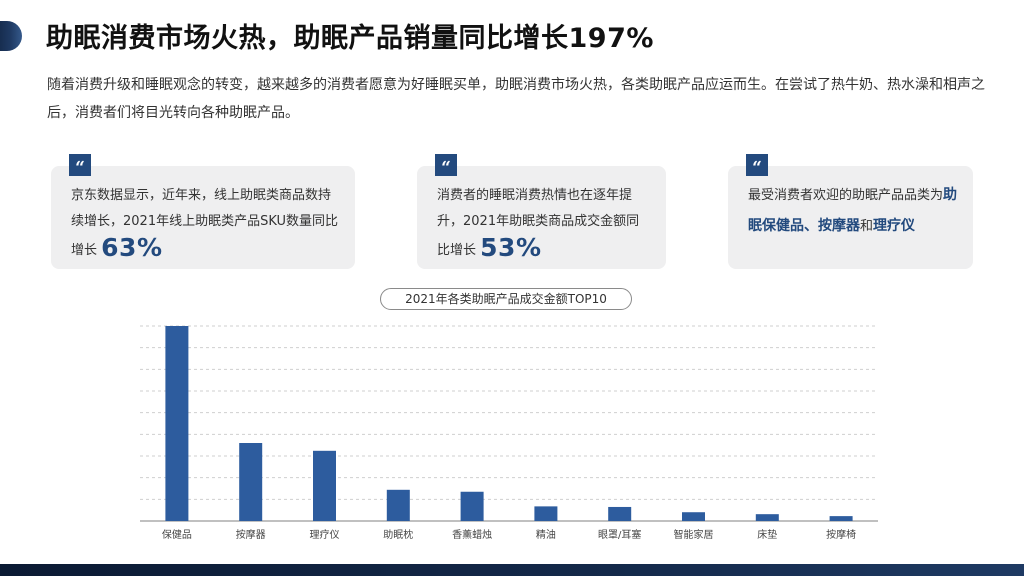  I want to click on chart-title: 2021年各类助眠产品成交金额TOP10, so click(506, 299).